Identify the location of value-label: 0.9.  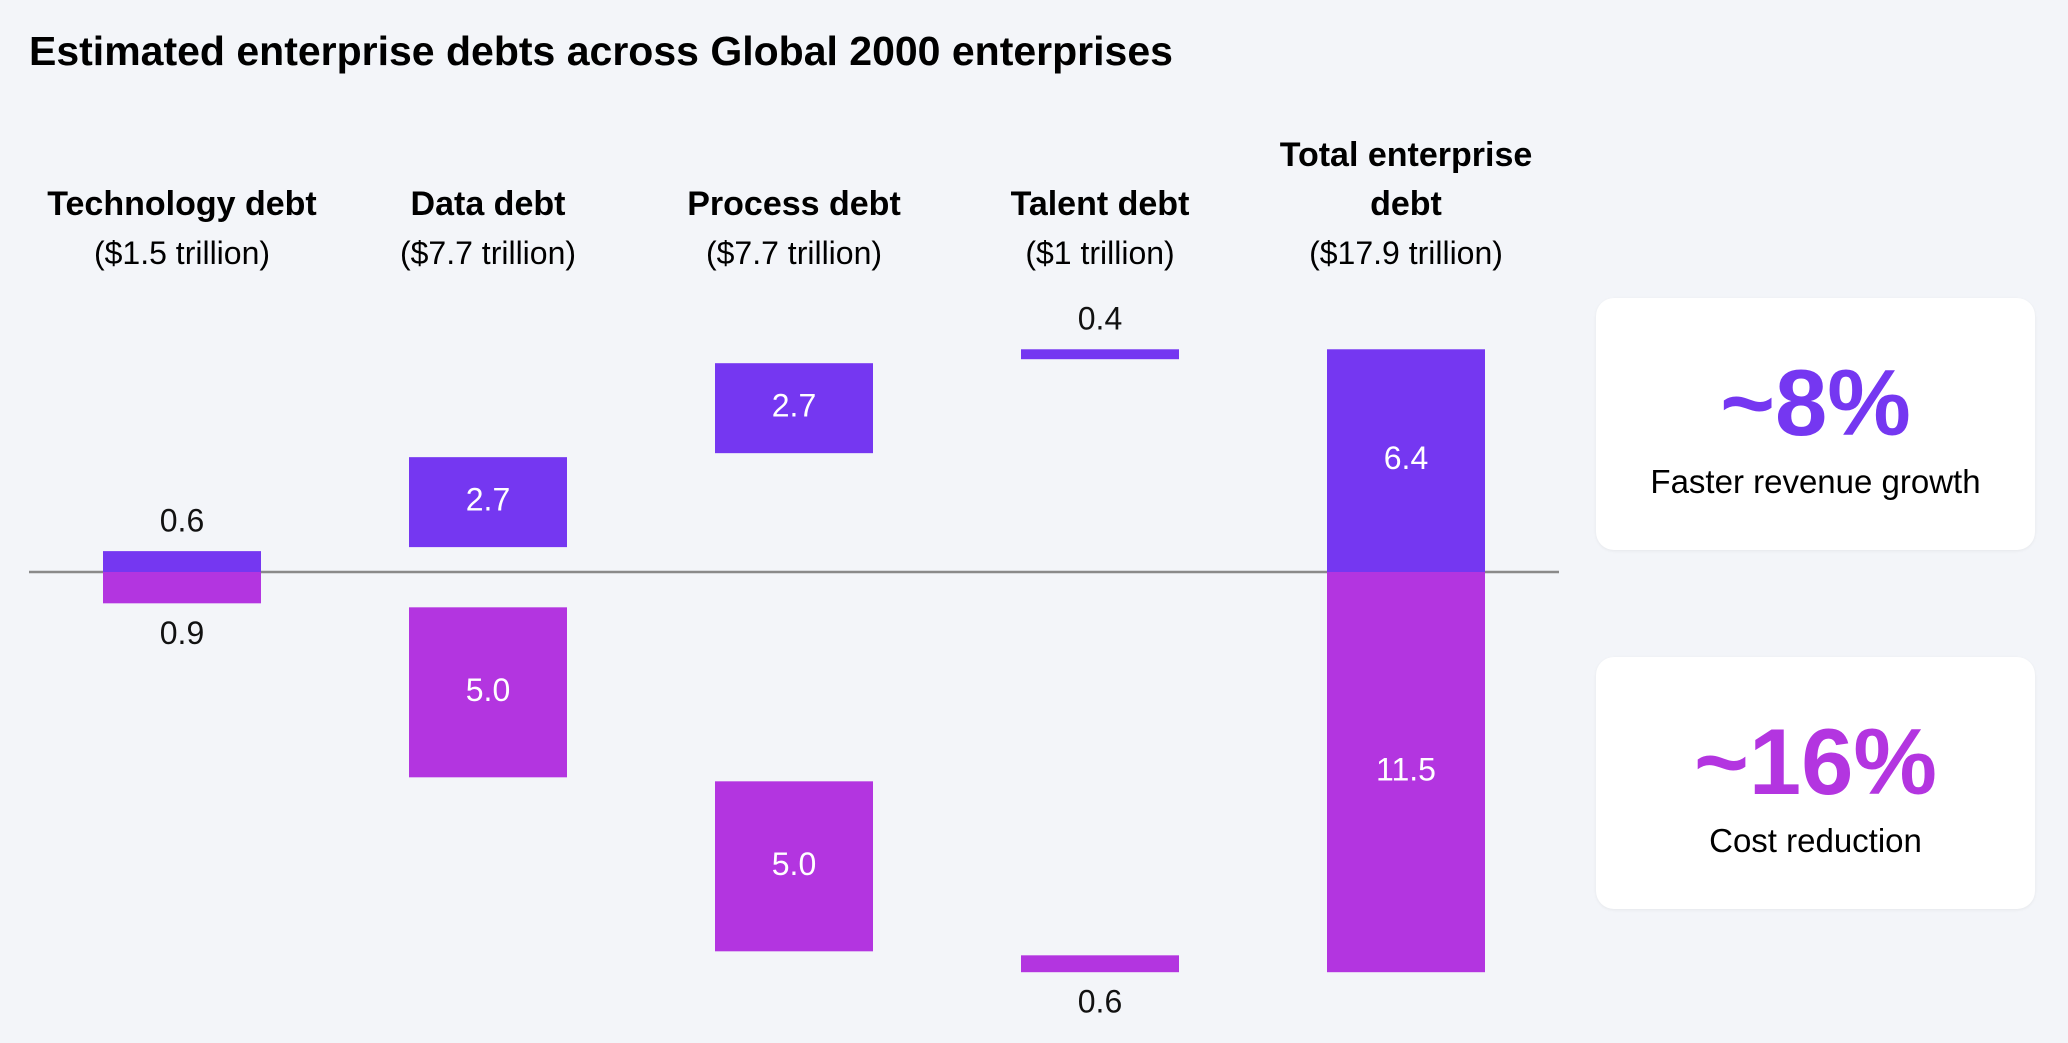
(182, 633).